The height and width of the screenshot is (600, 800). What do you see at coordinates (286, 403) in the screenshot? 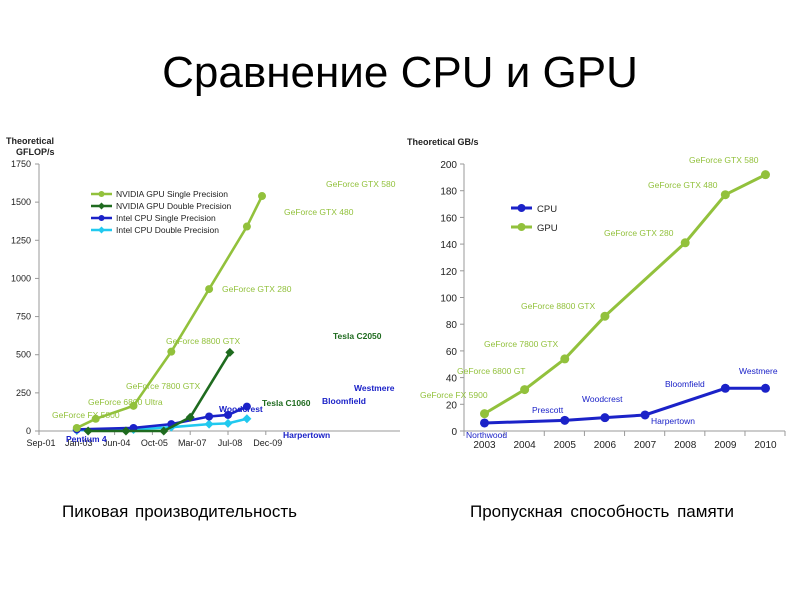
I see `left-annotation: Tesla C1060` at bounding box center [286, 403].